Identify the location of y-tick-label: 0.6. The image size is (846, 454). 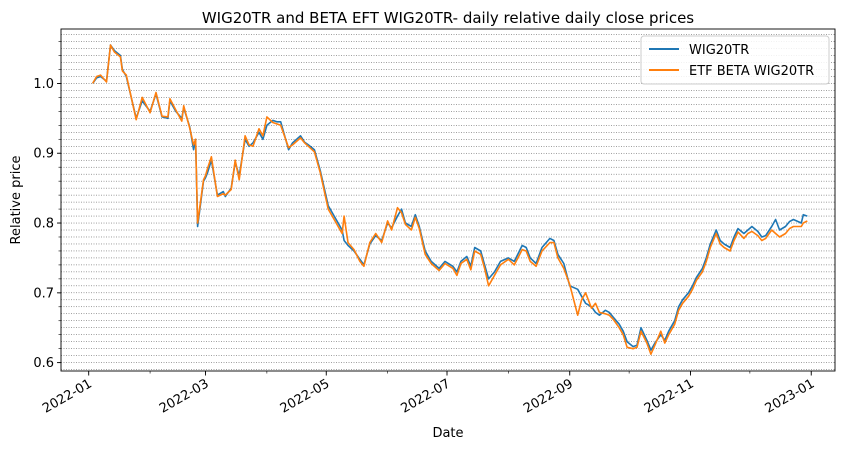
(43, 363).